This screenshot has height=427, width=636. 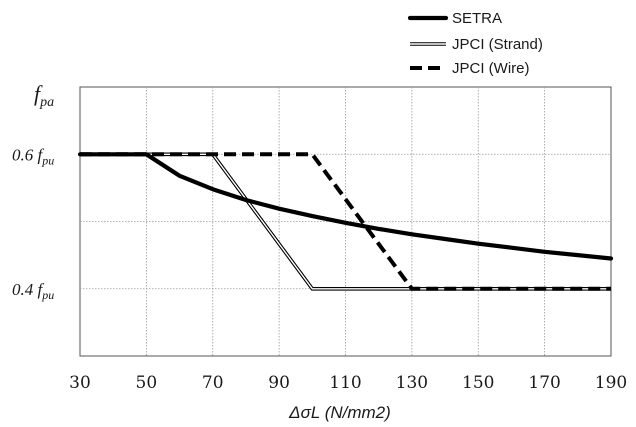 What do you see at coordinates (412, 383) in the screenshot?
I see `x-tick-label: 130` at bounding box center [412, 383].